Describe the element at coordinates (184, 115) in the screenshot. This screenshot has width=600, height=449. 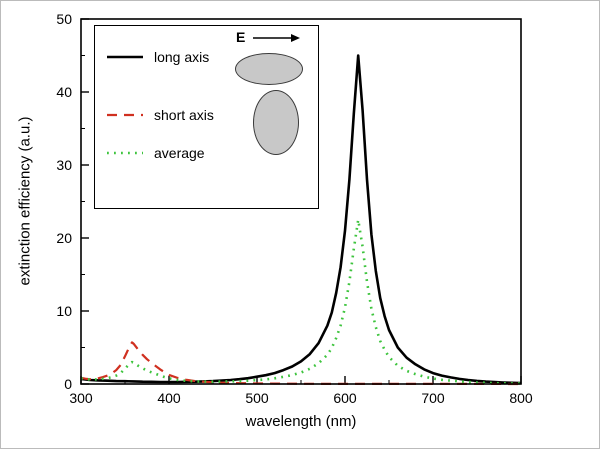
I see `legend-label-short-axis: short axis` at that location.